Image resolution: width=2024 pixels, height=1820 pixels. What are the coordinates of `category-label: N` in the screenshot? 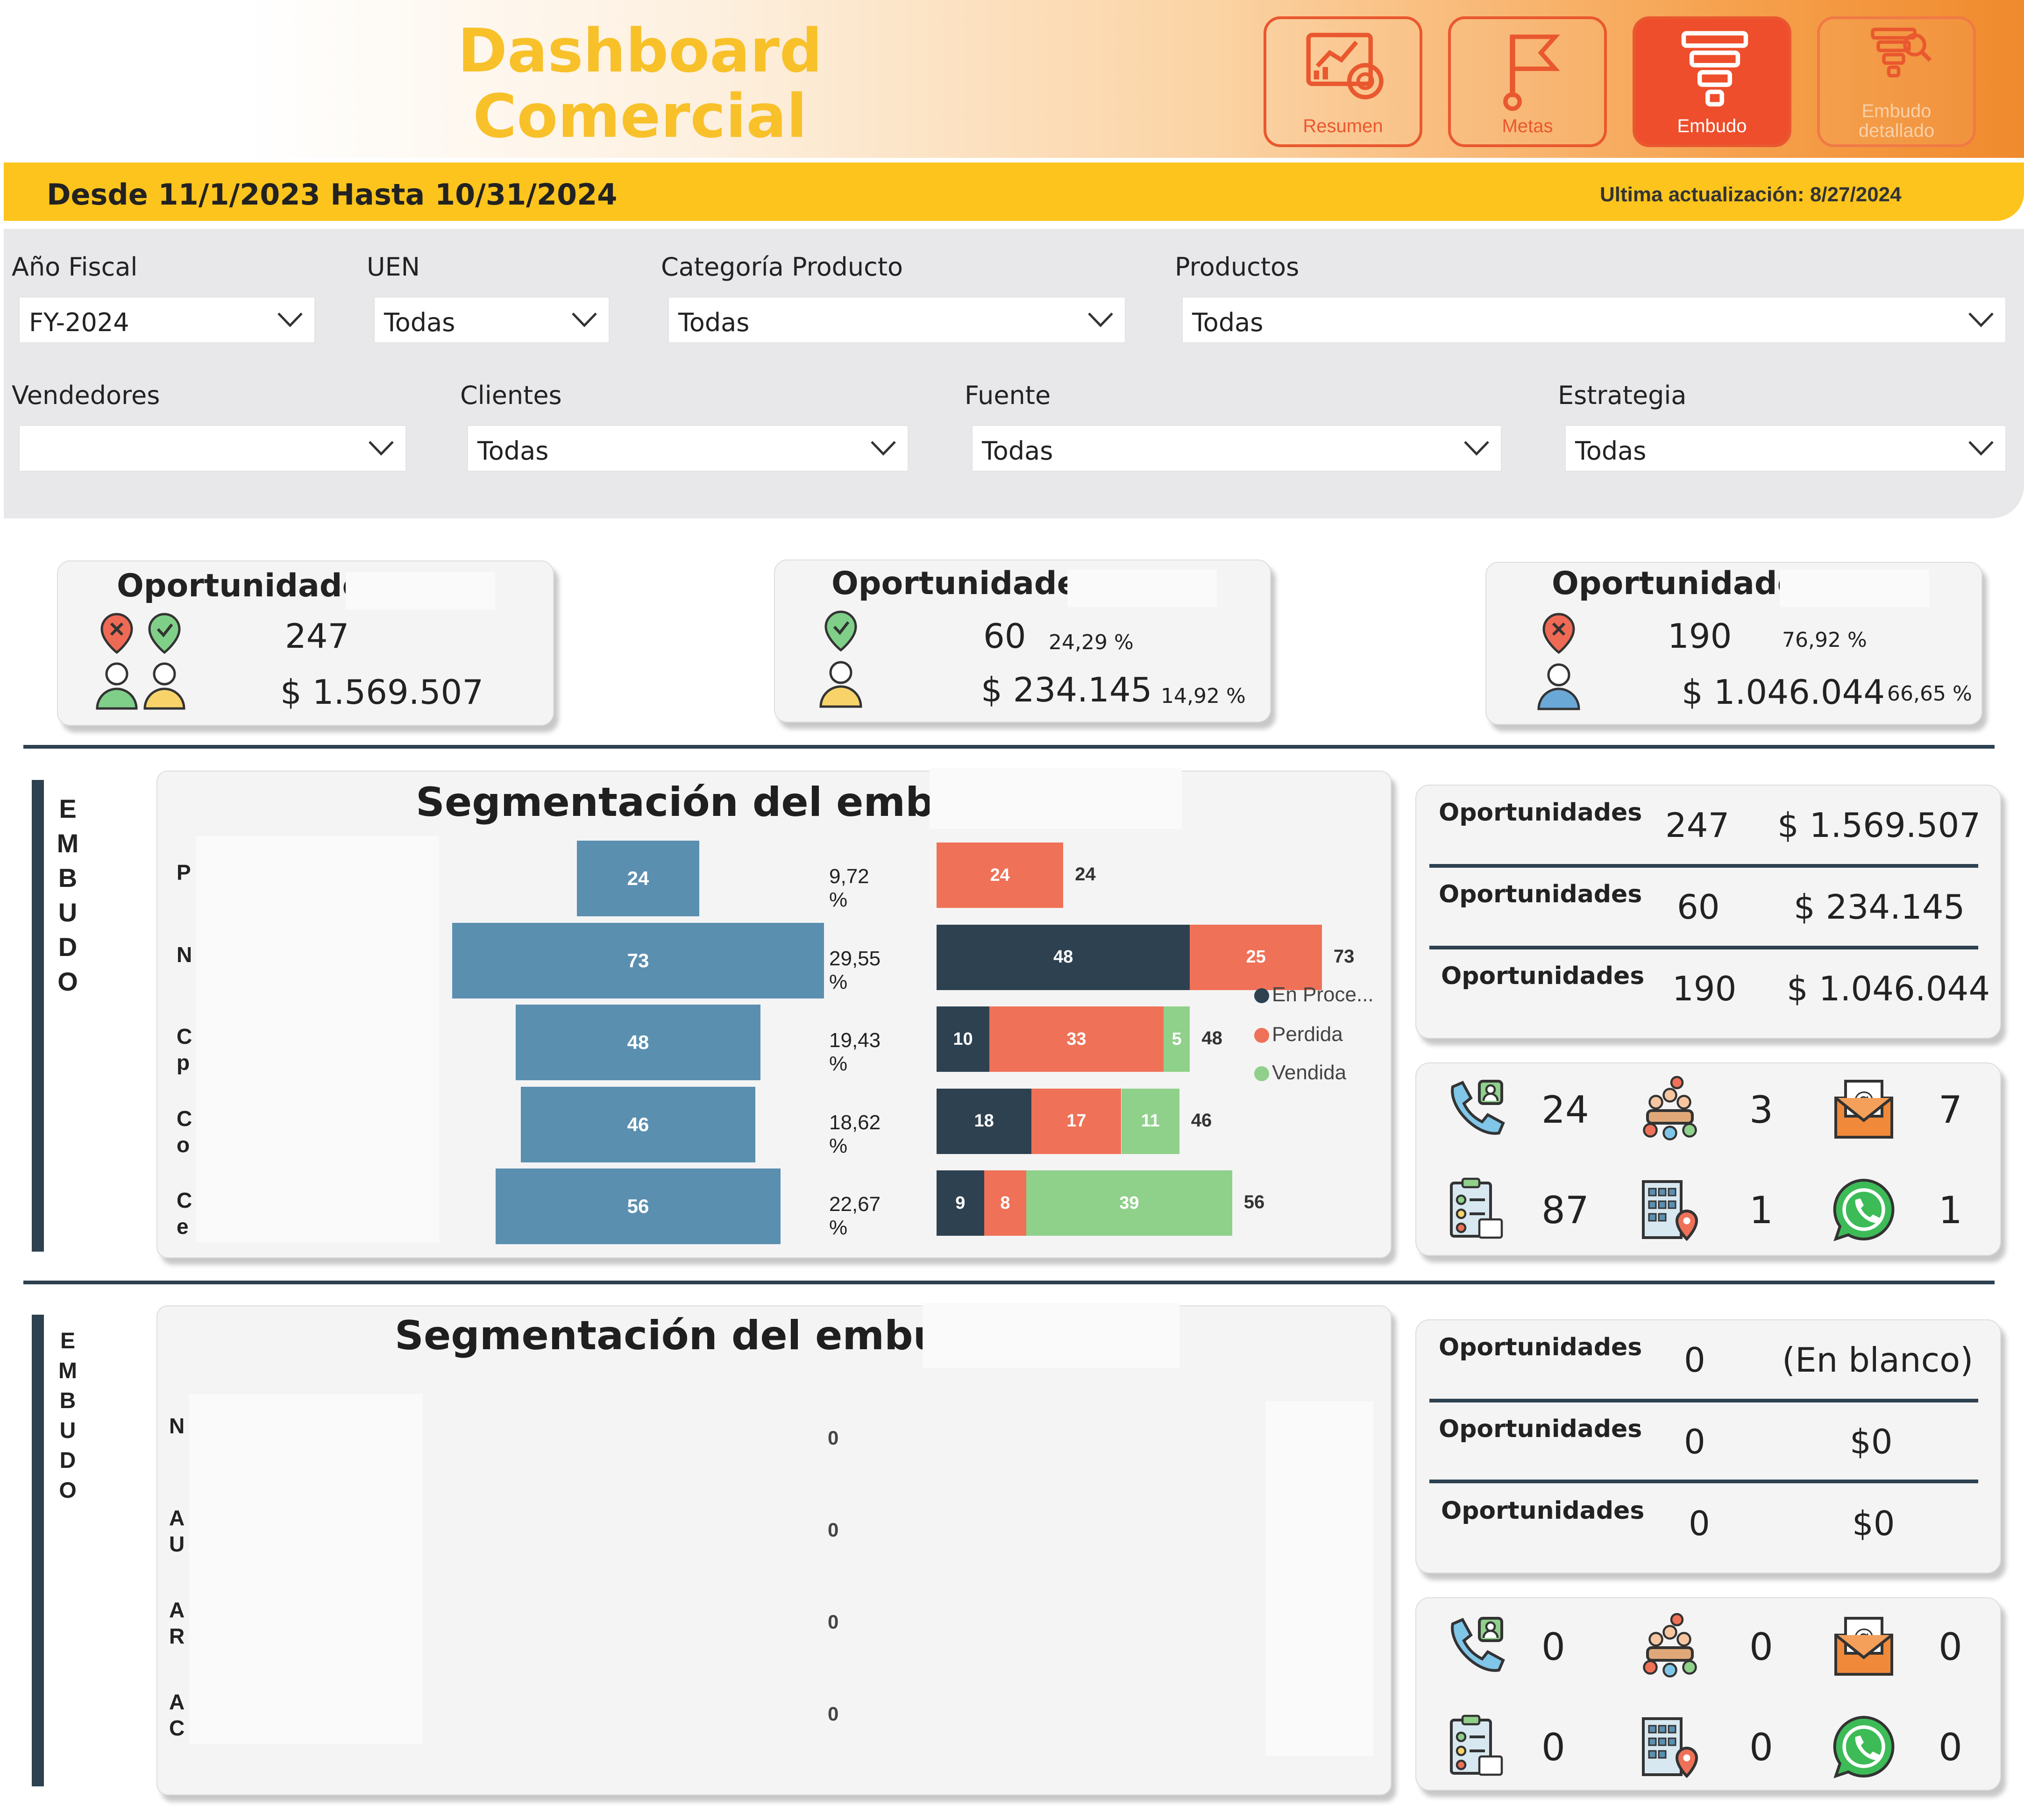 It's located at (184, 954).